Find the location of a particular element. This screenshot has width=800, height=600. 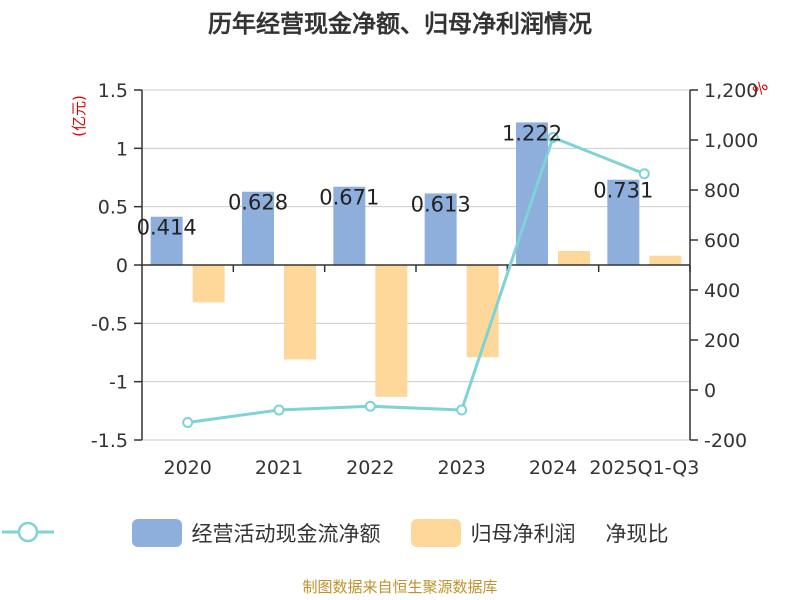

left-tick-label: -1 is located at coordinates (118, 383).